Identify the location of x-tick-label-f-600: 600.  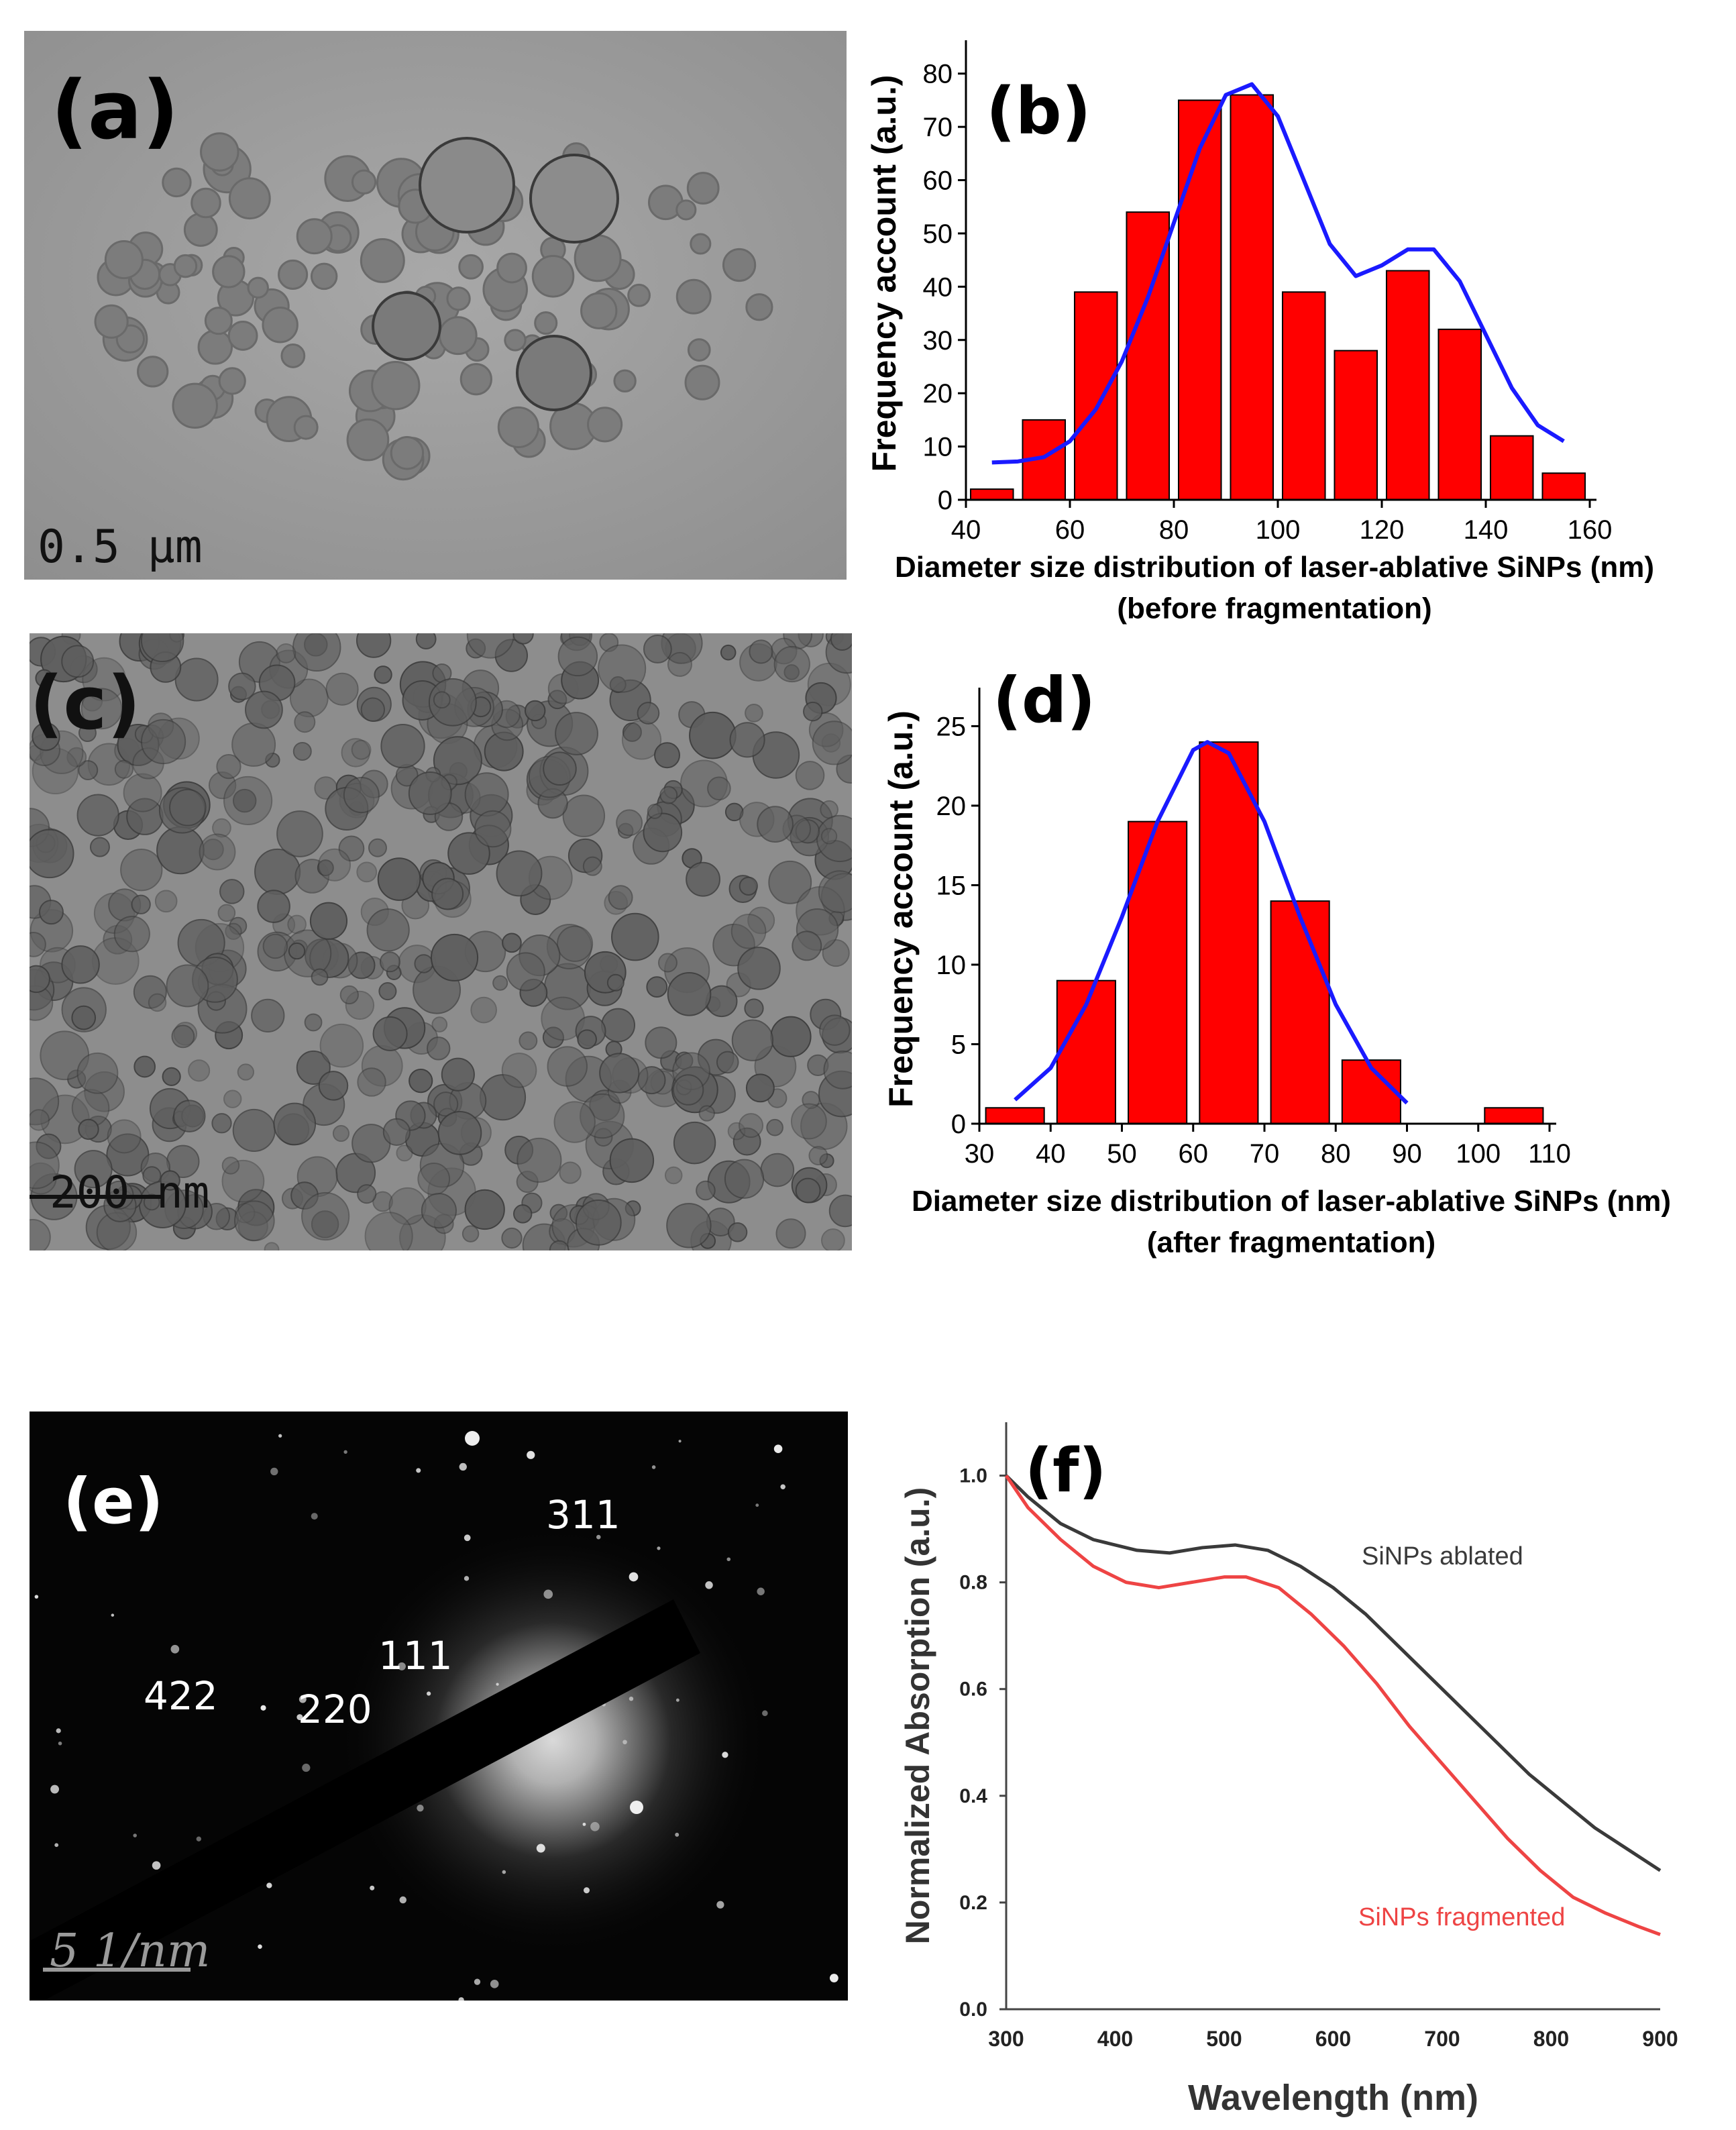
(1333, 2039).